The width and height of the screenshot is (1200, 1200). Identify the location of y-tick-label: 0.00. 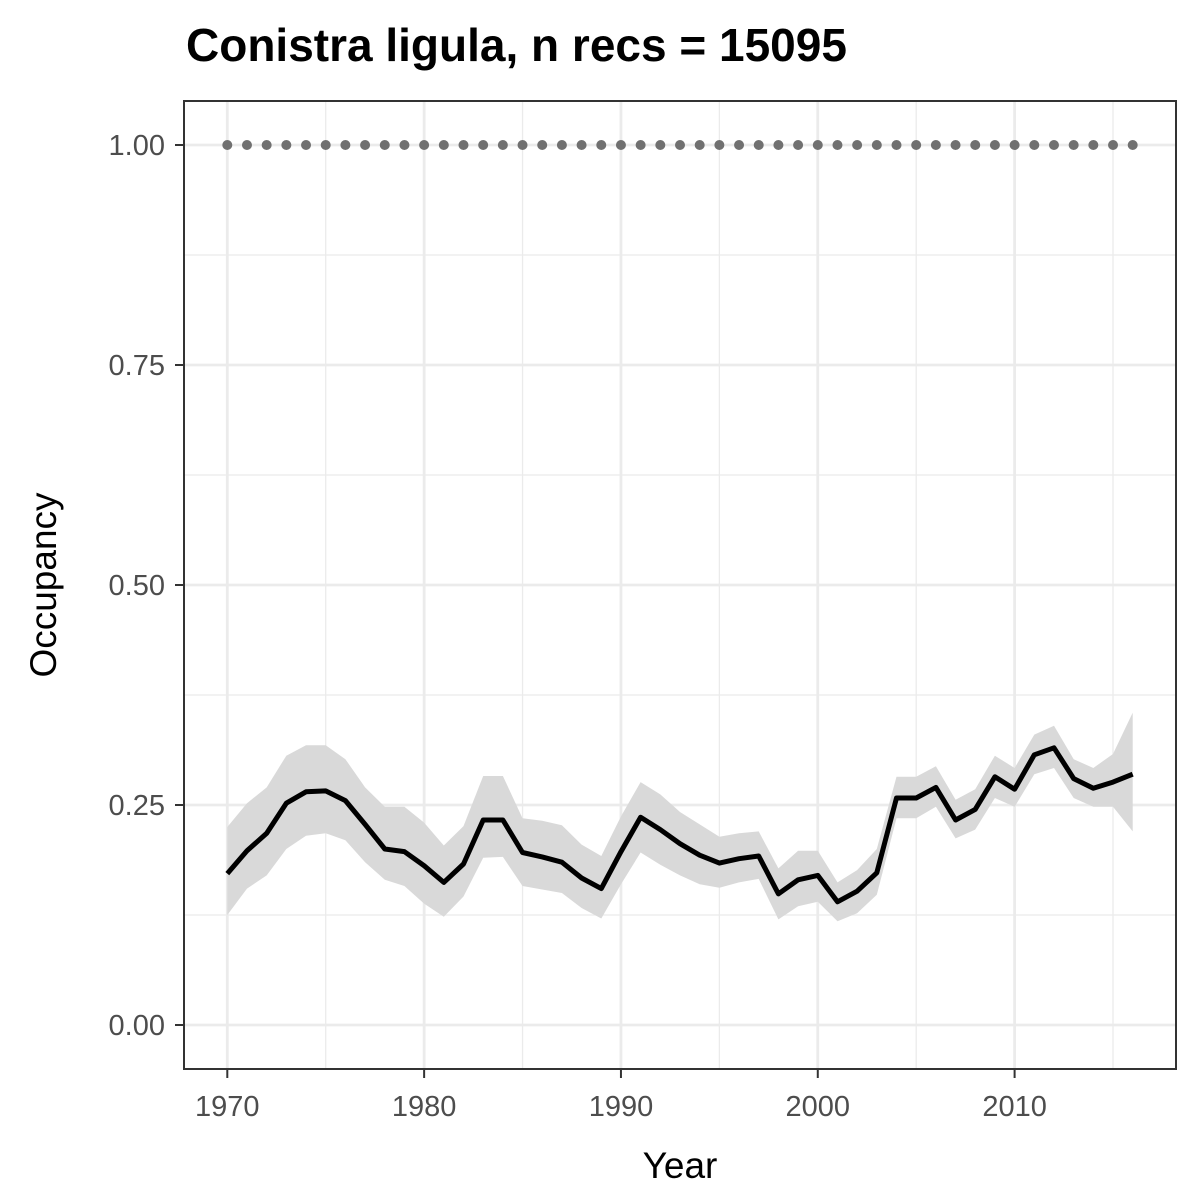
(137, 1026).